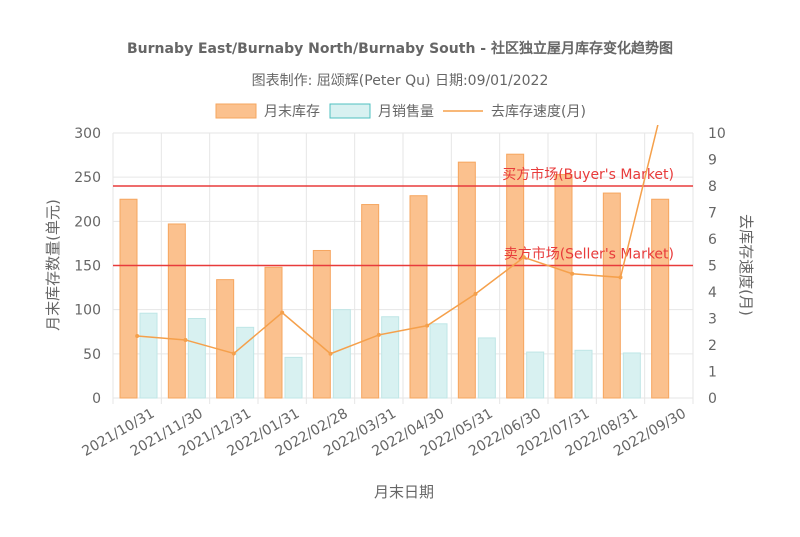  Describe the element at coordinates (712, 293) in the screenshot. I see `y-right-tick-label: 4` at that location.